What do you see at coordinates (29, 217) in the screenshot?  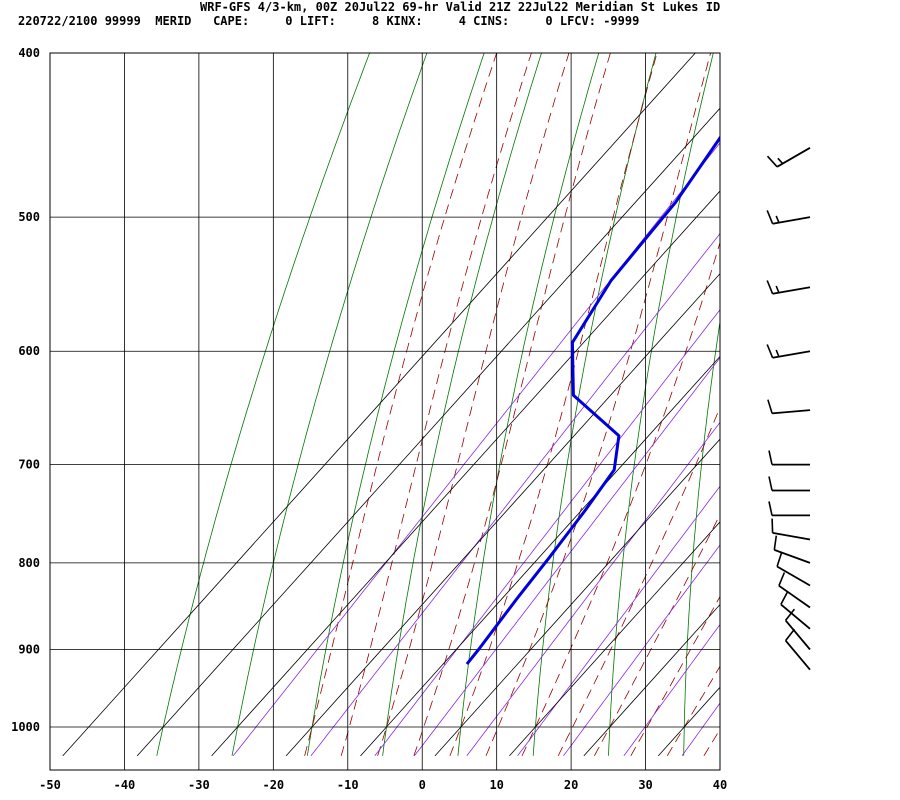 I see `pressure-tick-label: 500` at bounding box center [29, 217].